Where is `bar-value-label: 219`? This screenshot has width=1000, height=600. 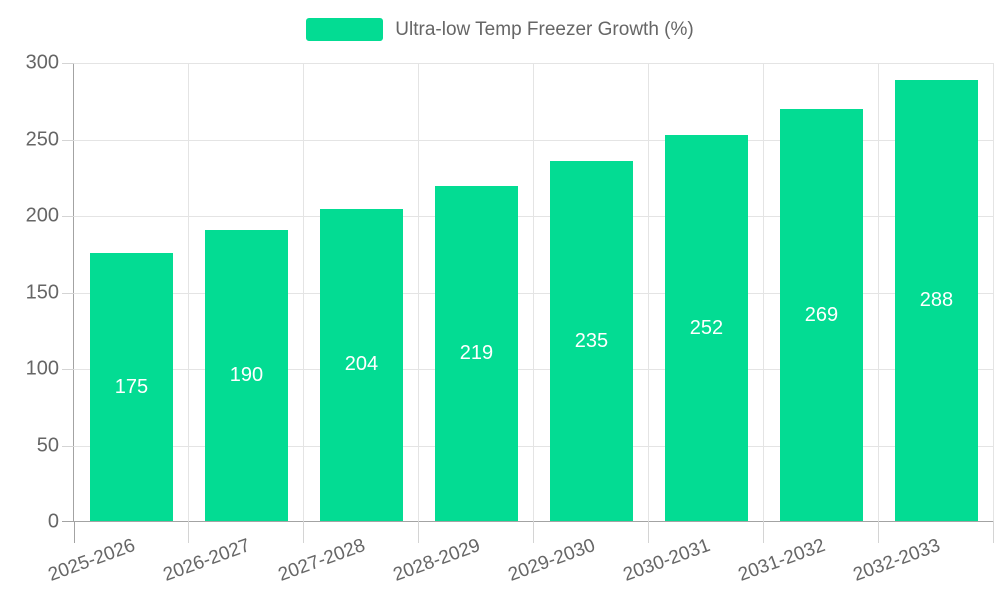 bar-value-label: 219 is located at coordinates (476, 352).